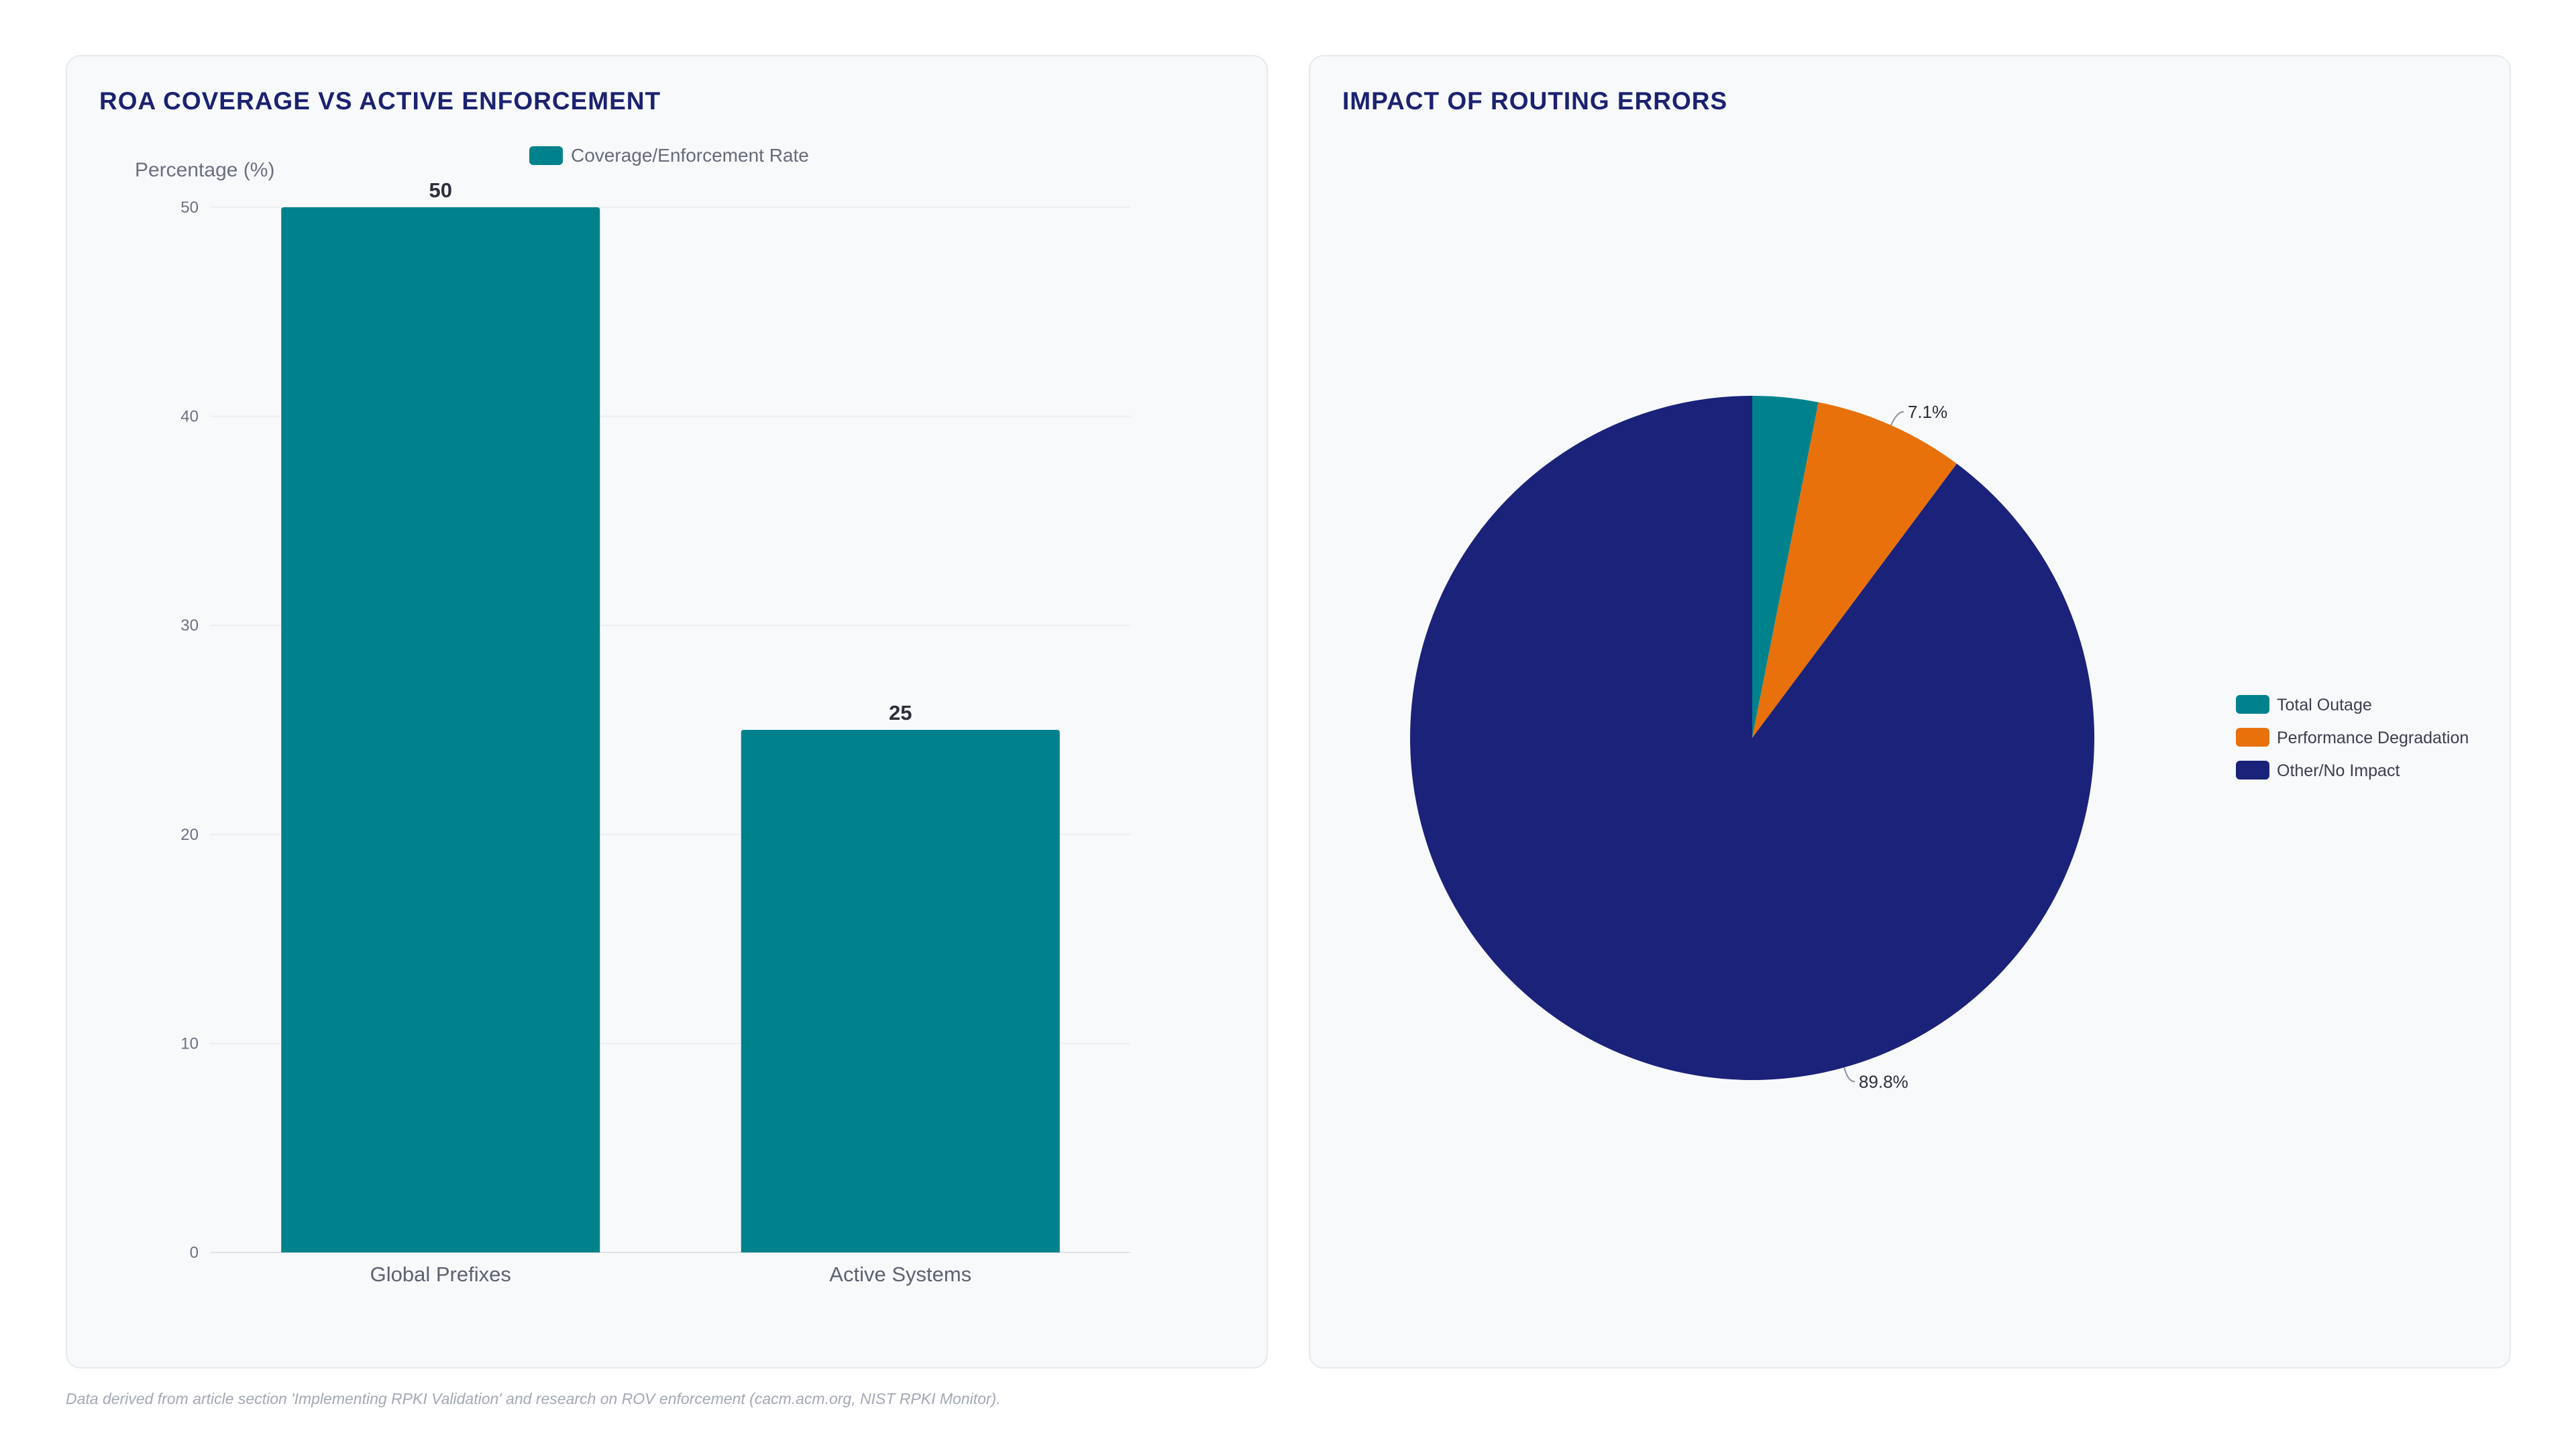 The height and width of the screenshot is (1449, 2576). What do you see at coordinates (1535, 101) in the screenshot?
I see `pie-chart-title: IMPACT OF ROUTING ERRORS` at bounding box center [1535, 101].